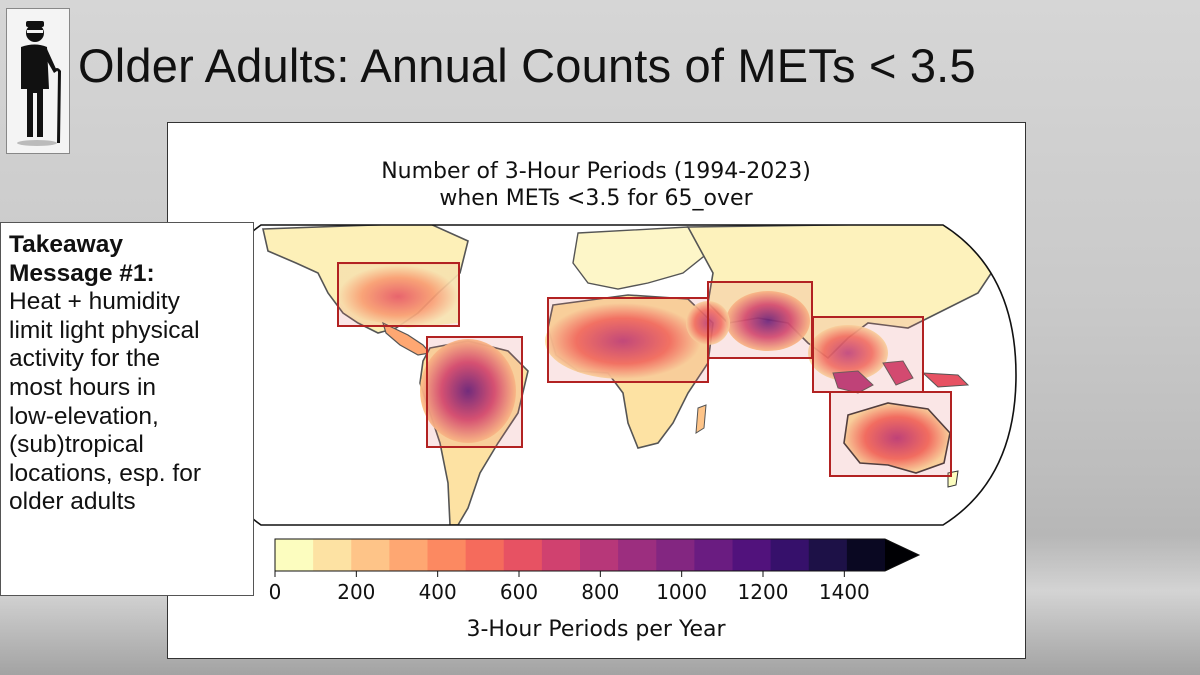 The width and height of the screenshot is (1200, 675). Describe the element at coordinates (890, 434) in the screenshot. I see `region-box-australia` at that location.